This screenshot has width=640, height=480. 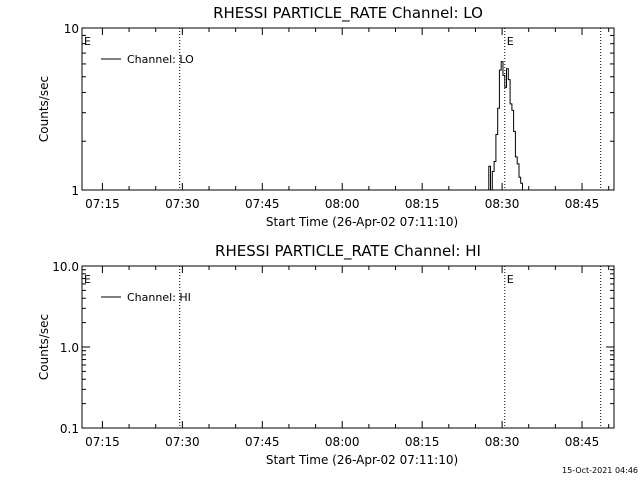 What do you see at coordinates (75, 191) in the screenshot?
I see `chart1-ytick-label-1: 1` at bounding box center [75, 191].